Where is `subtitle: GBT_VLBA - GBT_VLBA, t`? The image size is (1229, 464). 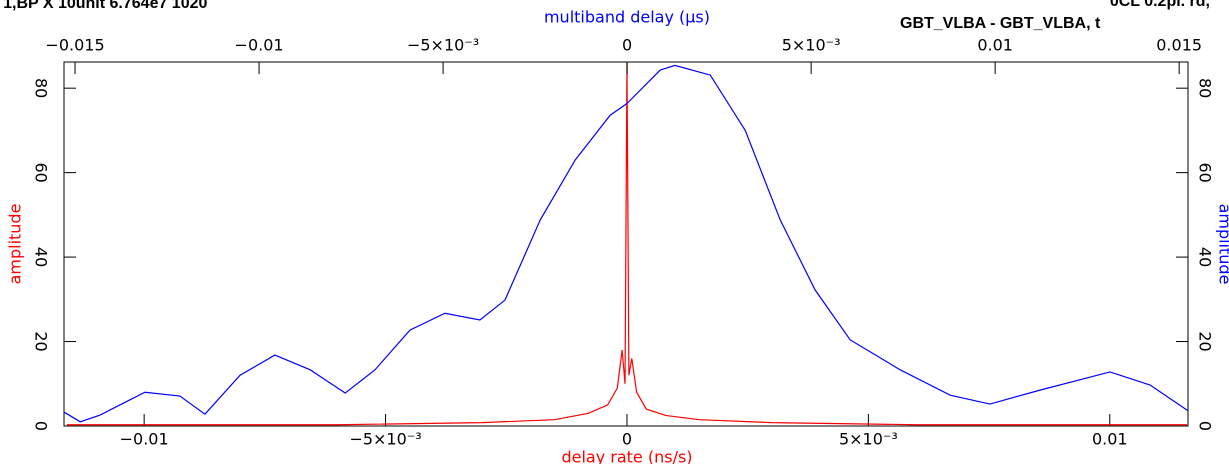 subtitle: GBT_VLBA - GBT_VLBA, t is located at coordinates (1000, 23).